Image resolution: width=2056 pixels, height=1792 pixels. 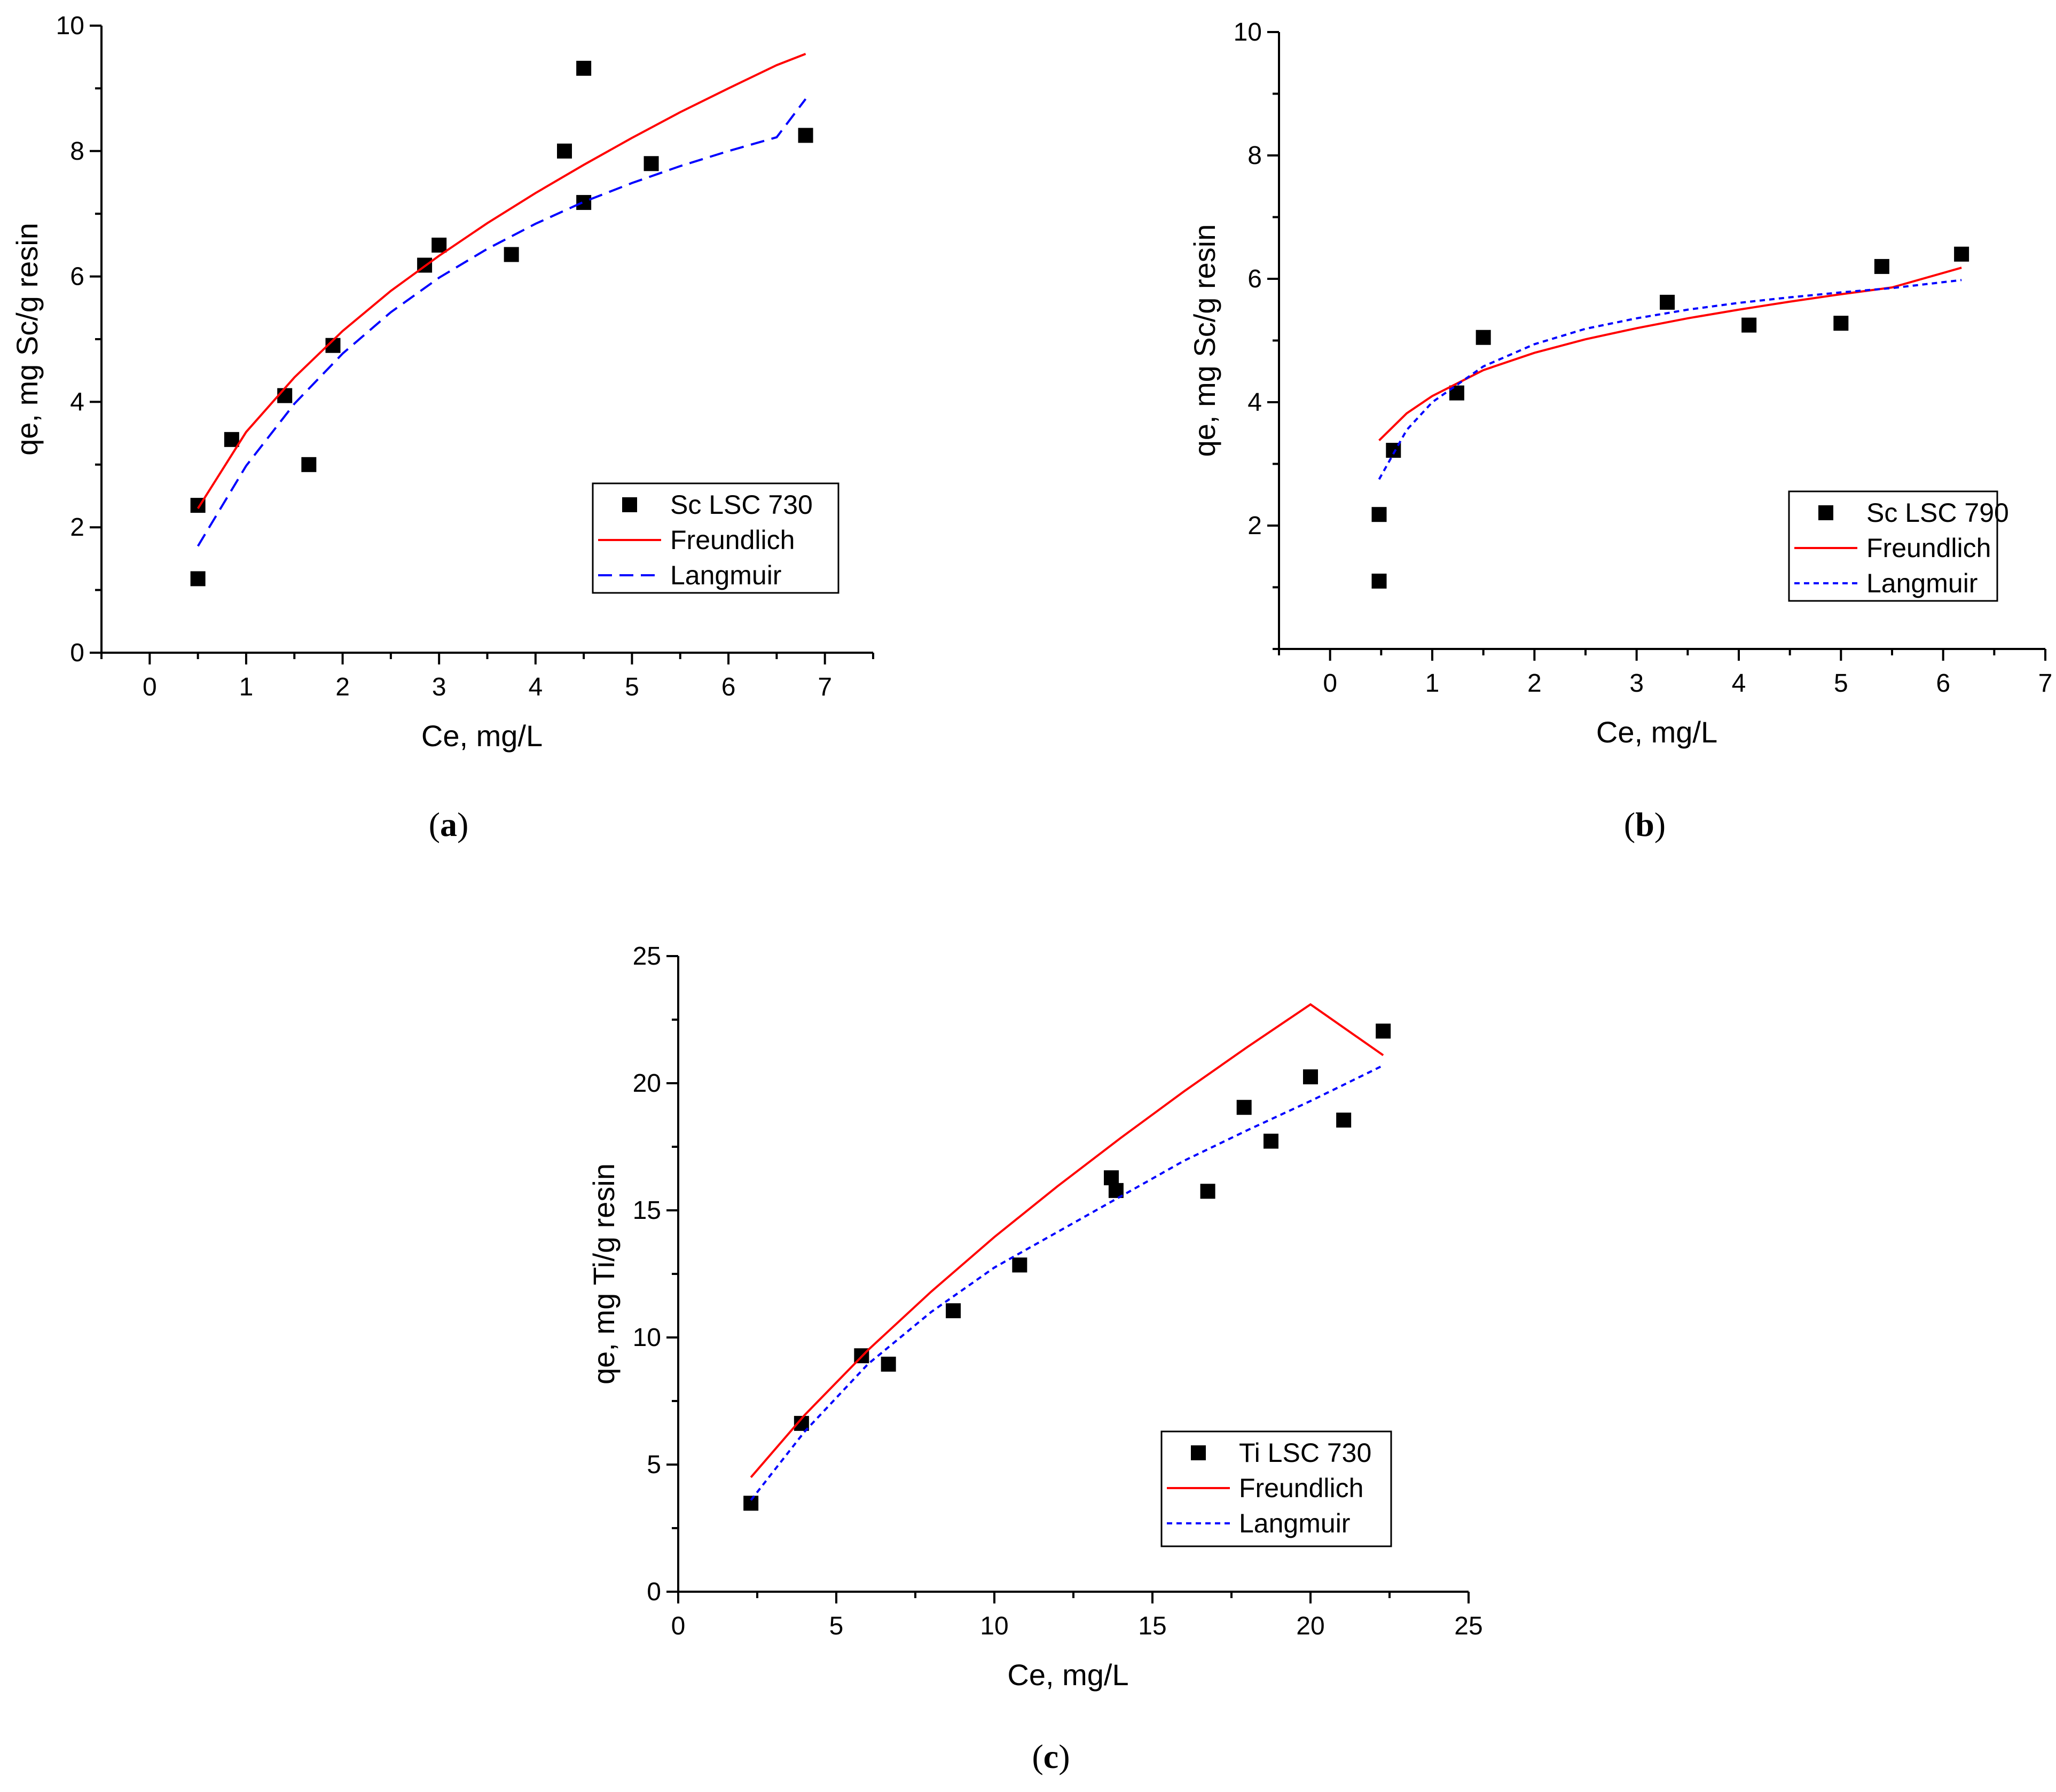 What do you see at coordinates (994, 1626) in the screenshot?
I see `x-tick-label: 10` at bounding box center [994, 1626].